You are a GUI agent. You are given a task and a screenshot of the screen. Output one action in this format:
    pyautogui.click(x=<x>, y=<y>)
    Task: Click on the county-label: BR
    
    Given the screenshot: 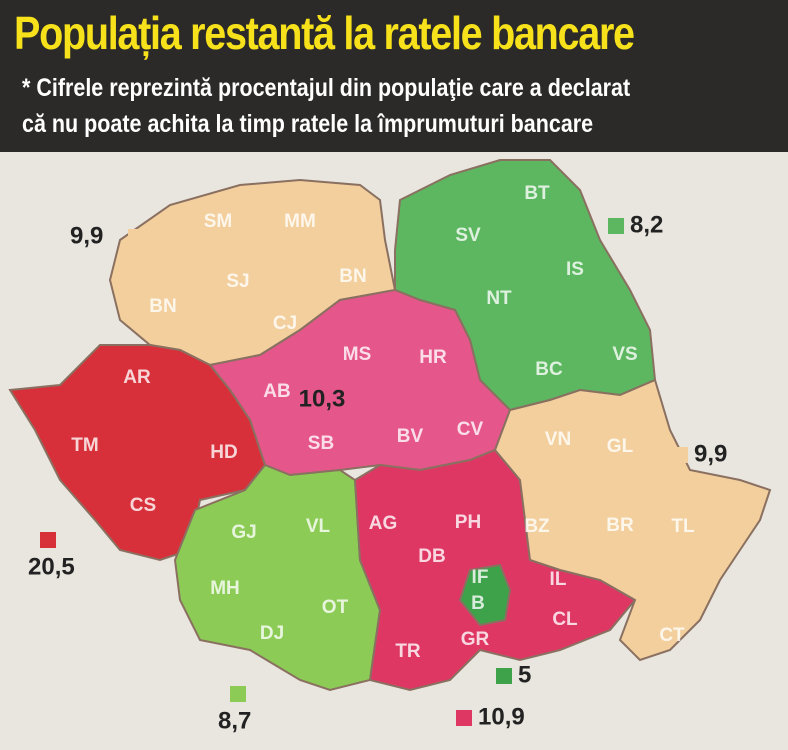 What is the action you would take?
    pyautogui.click(x=620, y=525)
    